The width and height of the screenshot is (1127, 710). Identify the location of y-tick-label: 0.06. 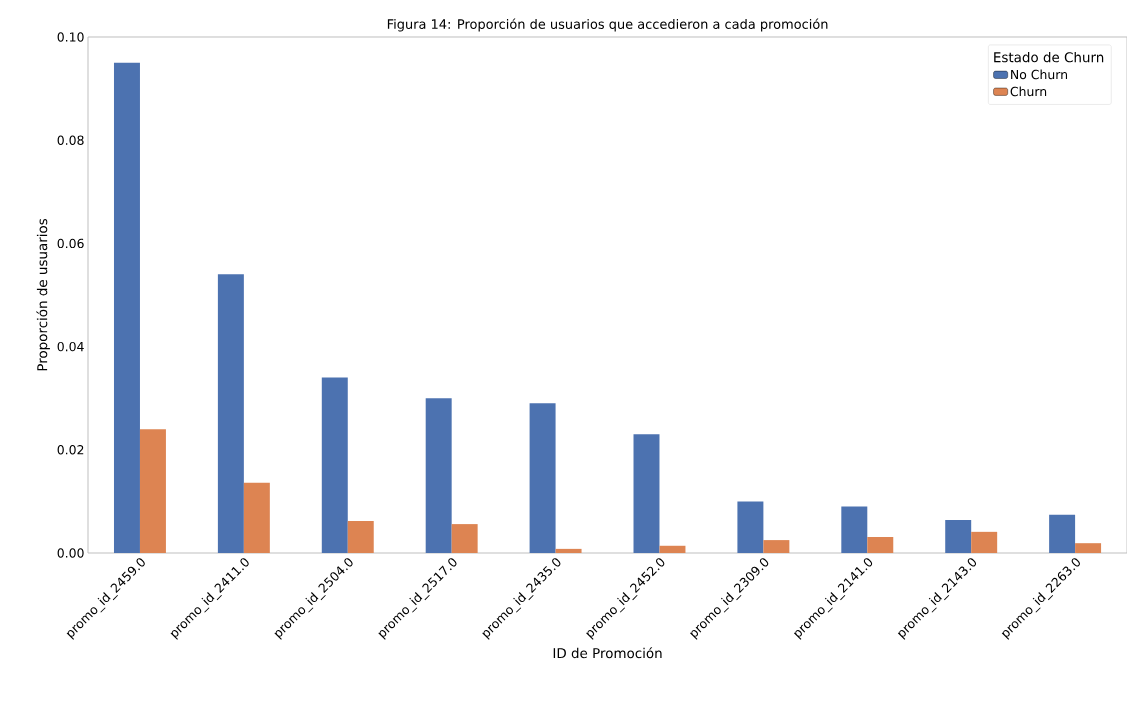
(70, 243).